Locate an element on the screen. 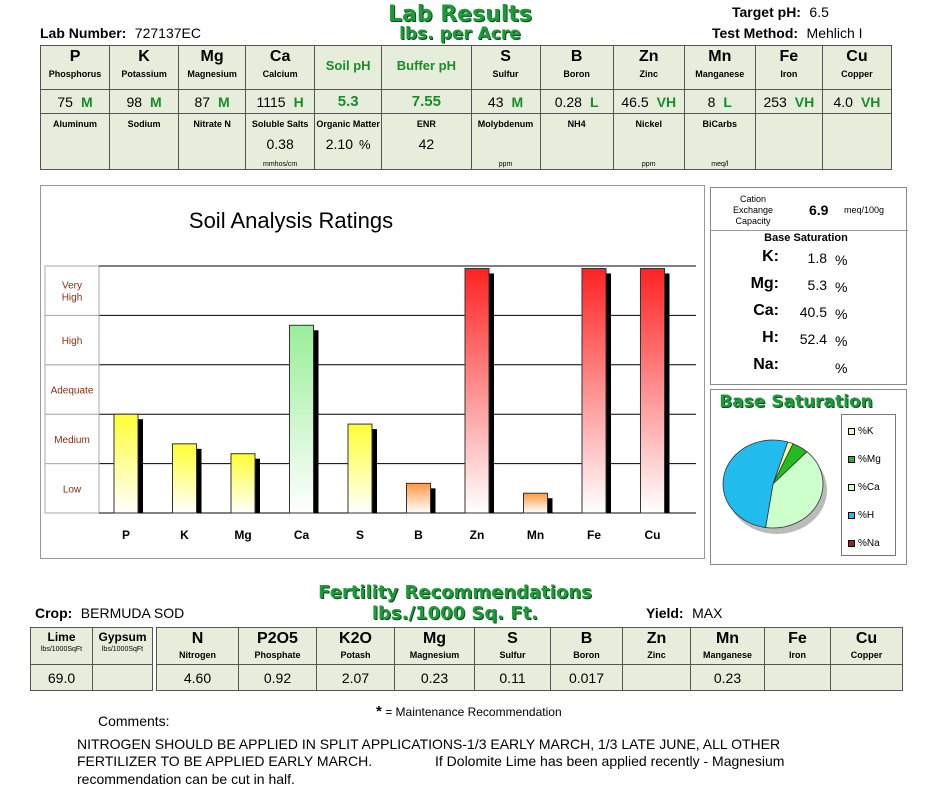  rec-value-b: 0.017 is located at coordinates (586, 677).